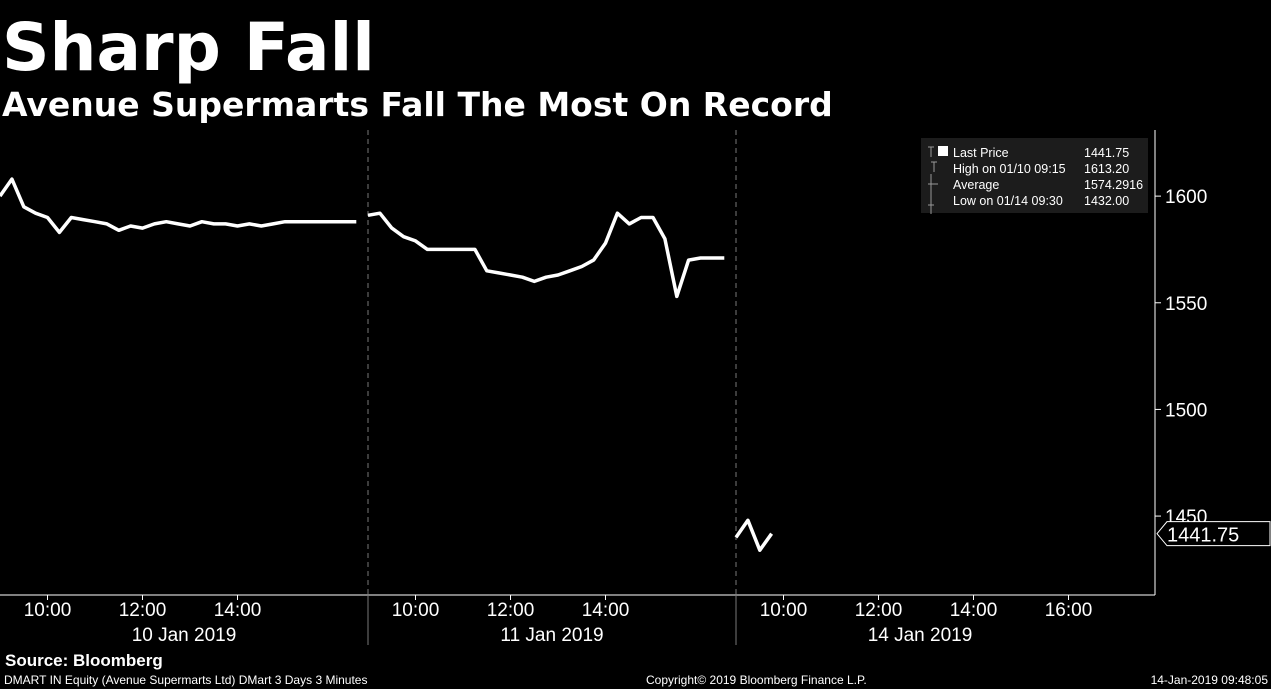 The height and width of the screenshot is (689, 1271). I want to click on legend-label: Low on 01/14 09:30, so click(1008, 201).